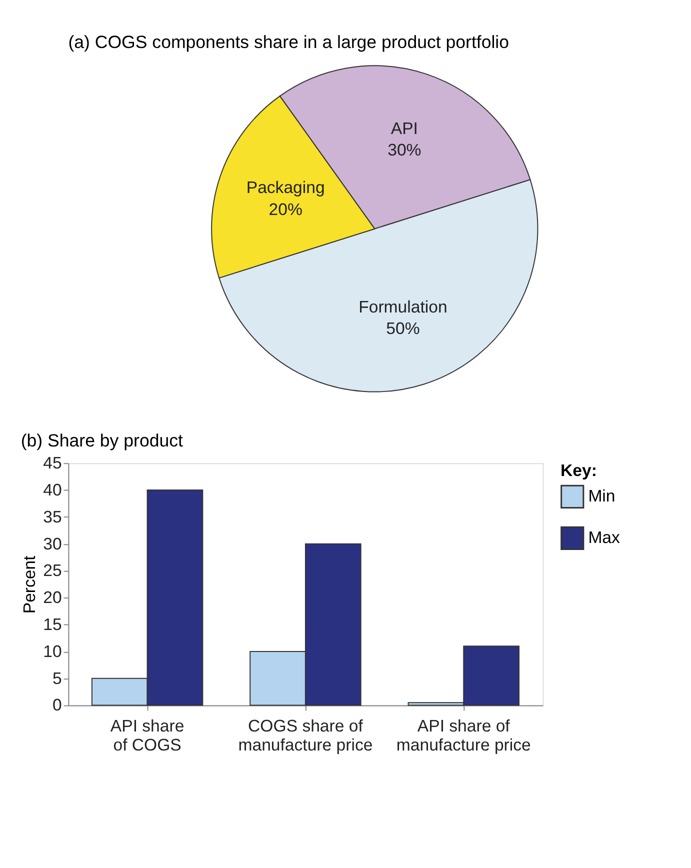 This screenshot has height=868, width=691. I want to click on y-tick-label: 20, so click(52, 598).